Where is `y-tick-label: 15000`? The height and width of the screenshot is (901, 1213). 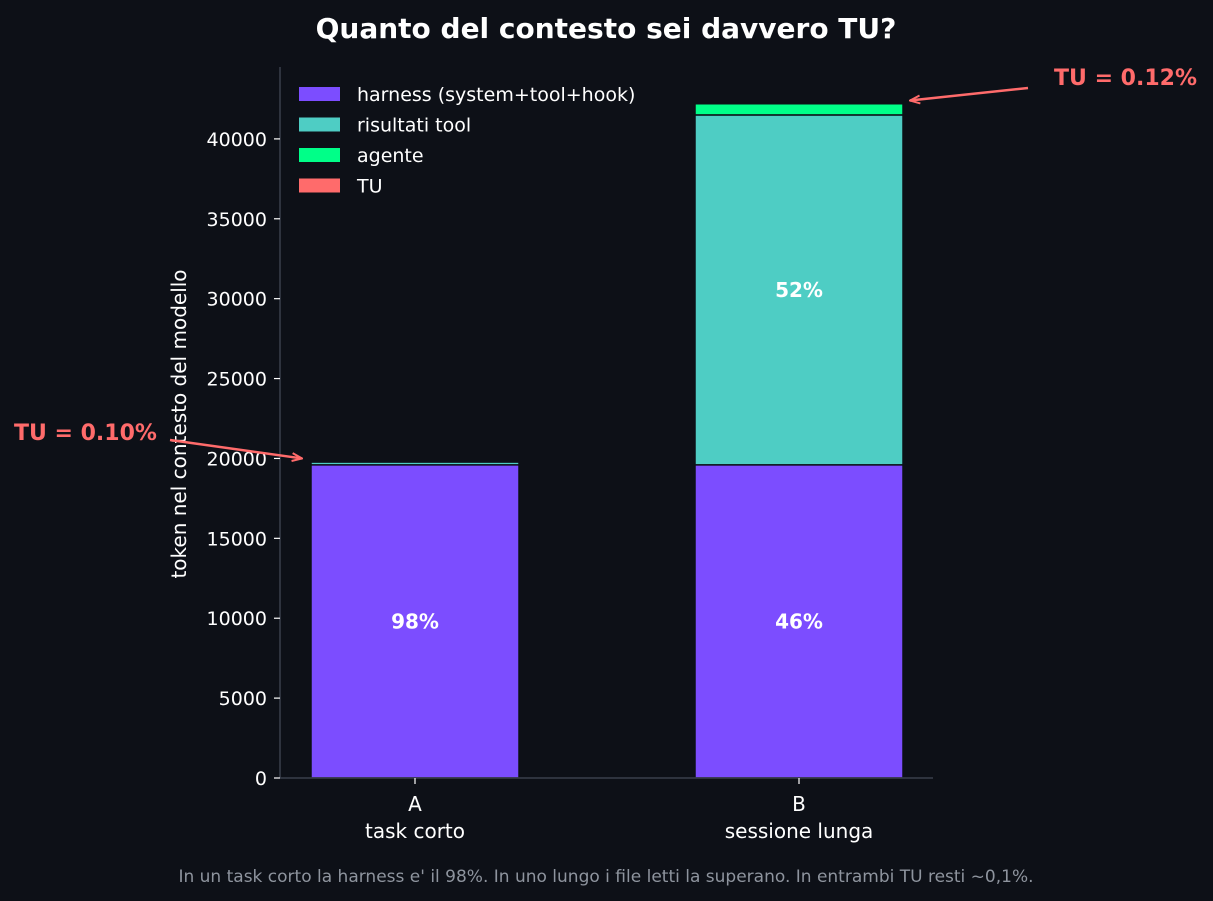 y-tick-label: 15000 is located at coordinates (237, 539).